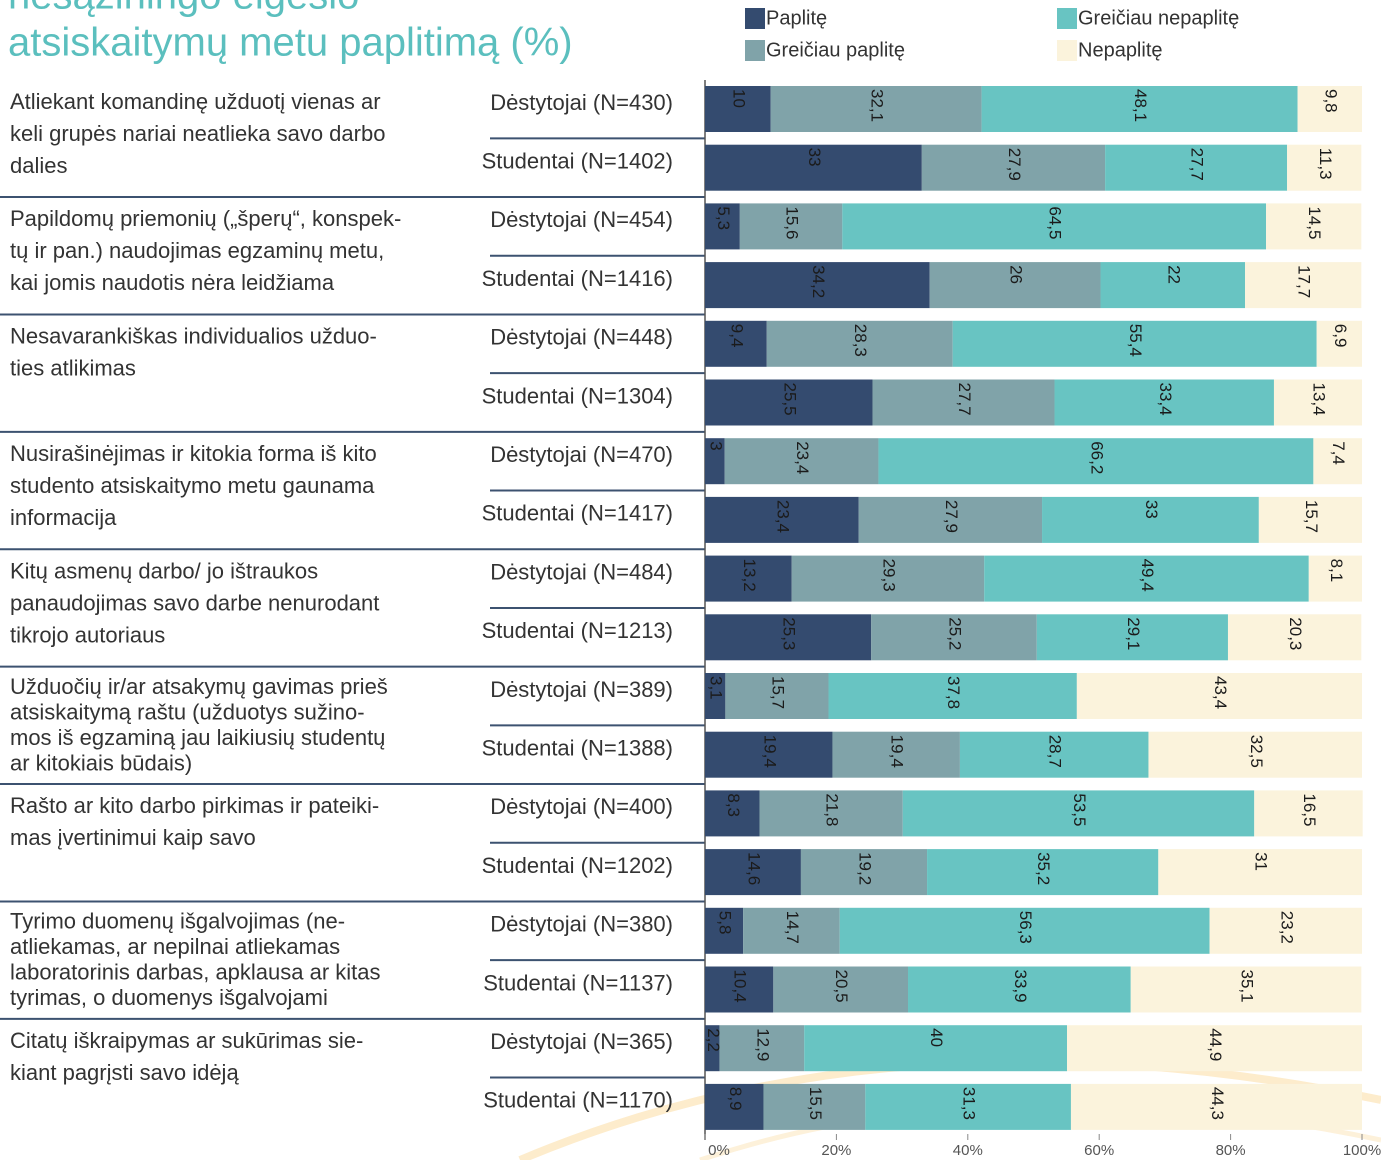 The image size is (1381, 1160). I want to click on data-label: 19,4, so click(769, 751).